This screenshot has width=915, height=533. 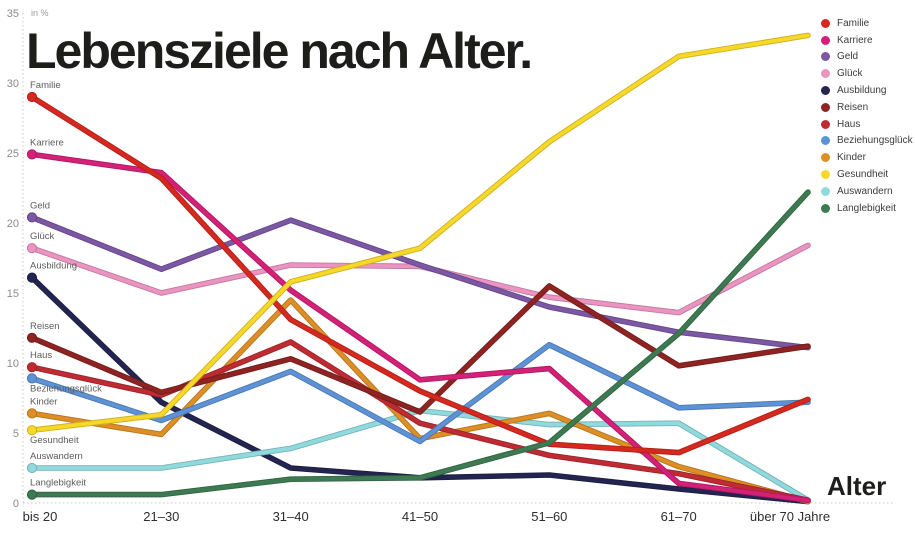 I want to click on x-tick-label: 31–40, so click(x=291, y=516).